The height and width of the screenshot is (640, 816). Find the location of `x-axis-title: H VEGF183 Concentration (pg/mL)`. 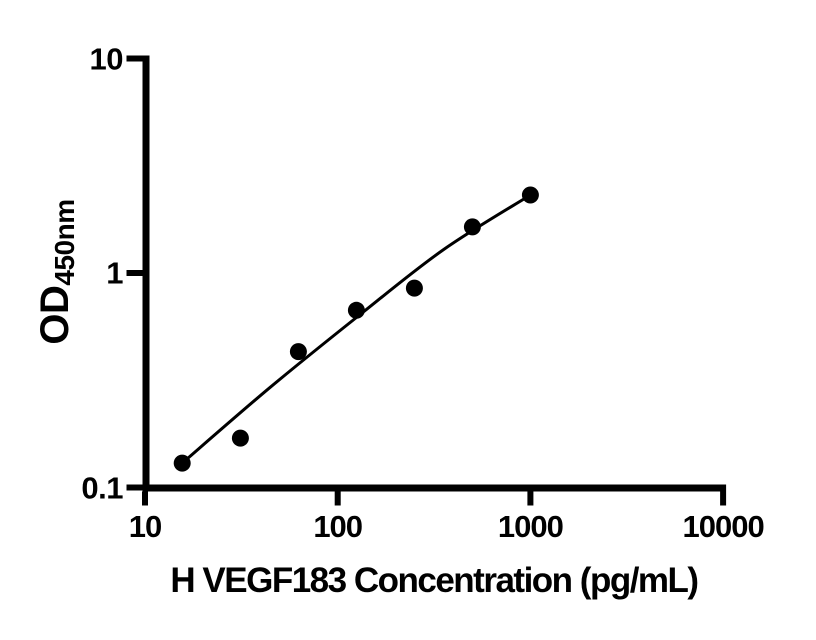

x-axis-title: H VEGF183 Concentration (pg/mL) is located at coordinates (434, 580).